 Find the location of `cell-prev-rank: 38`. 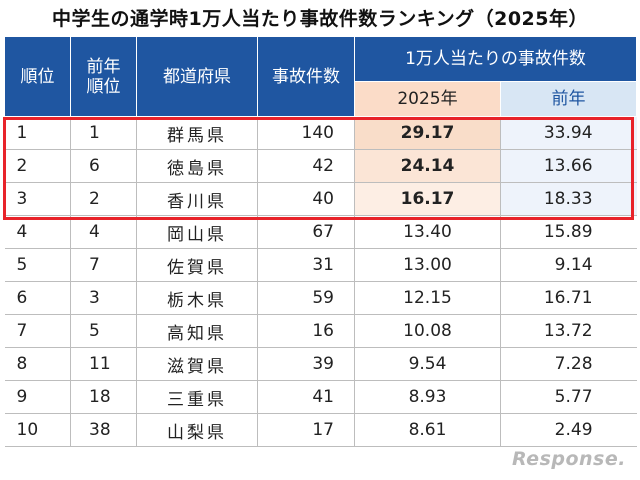

cell-prev-rank: 38 is located at coordinates (103, 430).